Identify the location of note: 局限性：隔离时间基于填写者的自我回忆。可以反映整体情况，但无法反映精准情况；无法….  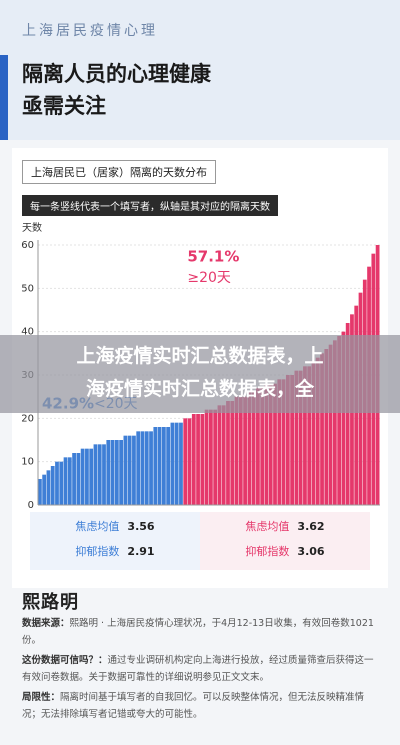
(200, 706).